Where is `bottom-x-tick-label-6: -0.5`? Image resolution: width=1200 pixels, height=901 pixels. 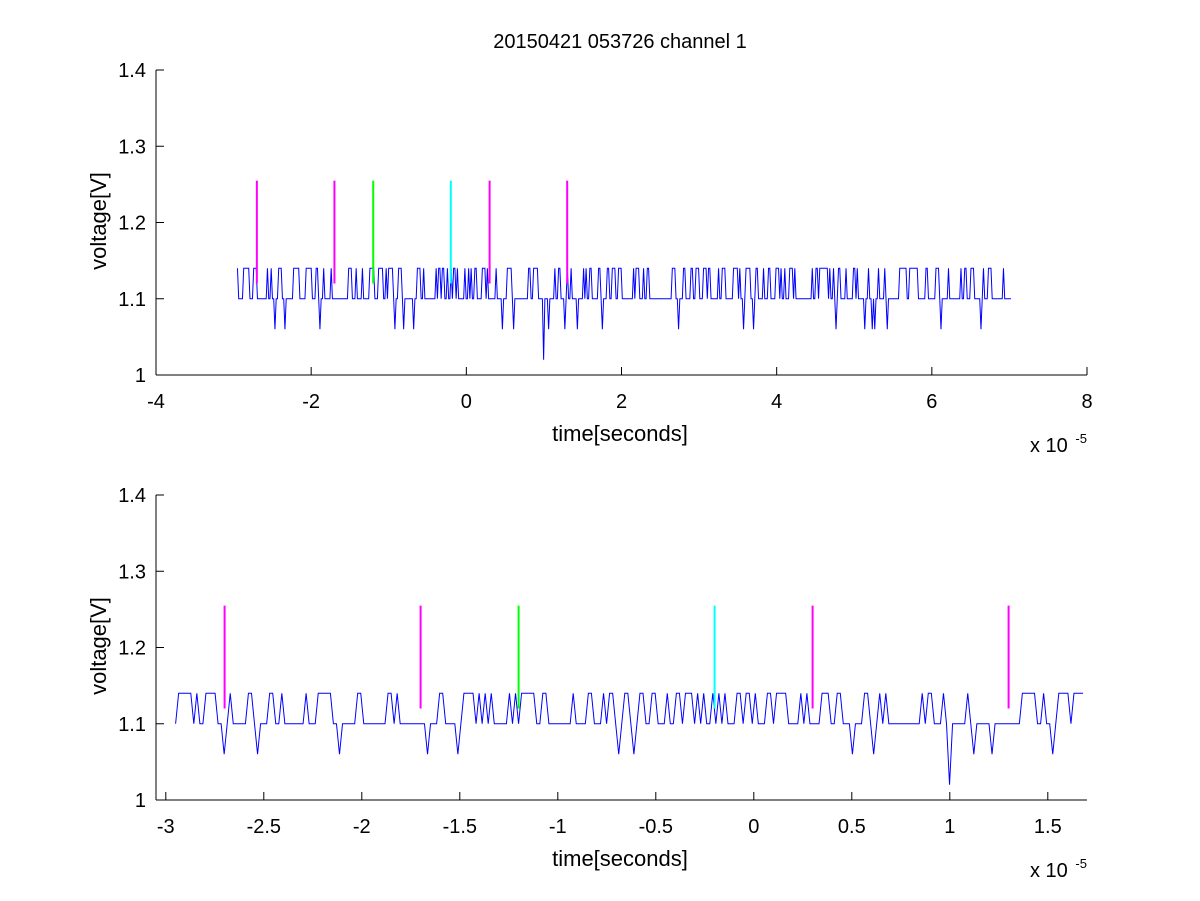
bottom-x-tick-label-6: -0.5 is located at coordinates (656, 827).